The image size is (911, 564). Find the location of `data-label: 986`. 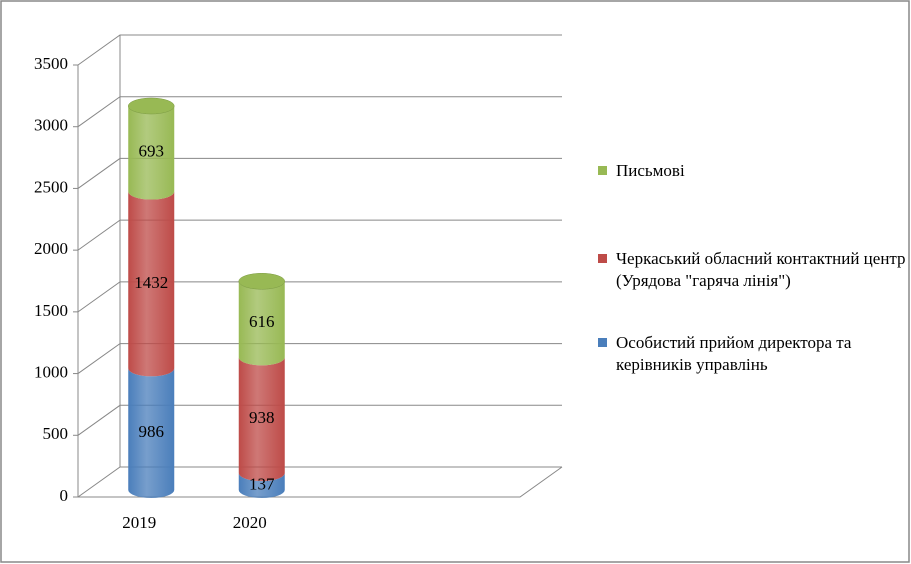

data-label: 986 is located at coordinates (152, 431).